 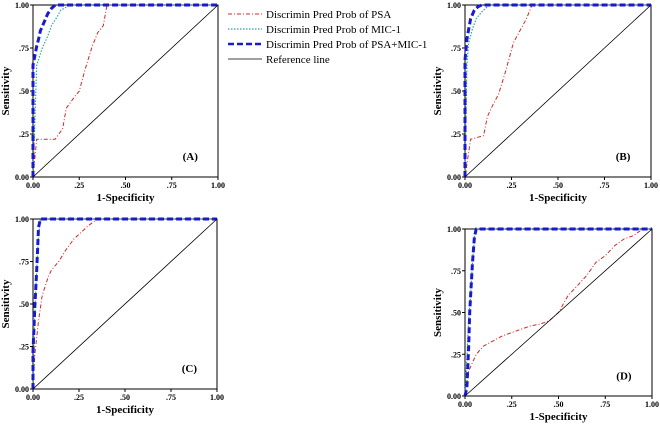 I want to click on legend-label: Discrimin Pred Prob of MIC-1, so click(x=333, y=30).